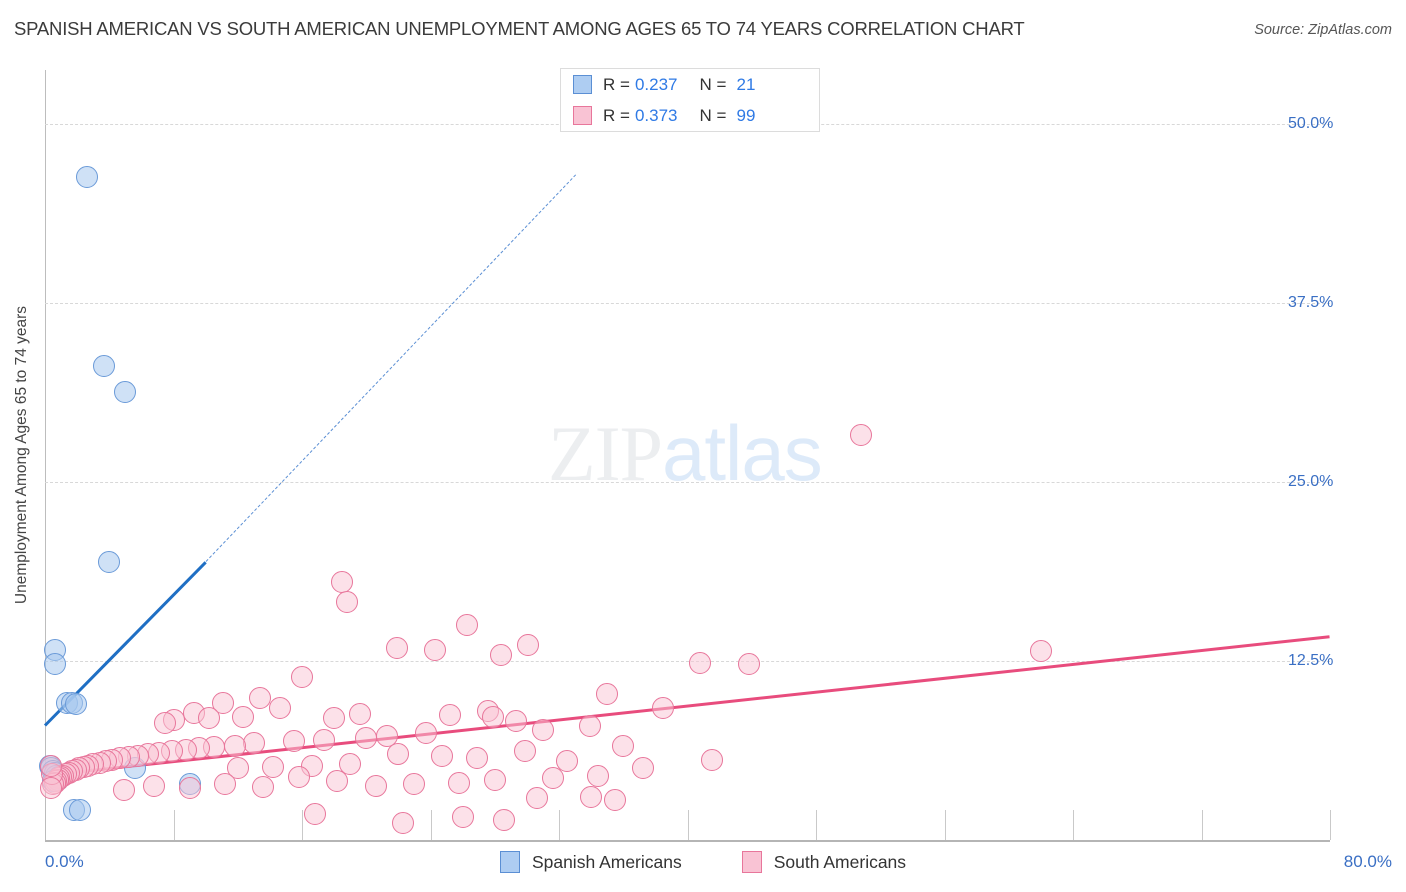  What do you see at coordinates (1311, 124) in the screenshot?
I see `y-axis-tick-label: 50.0%` at bounding box center [1311, 124].